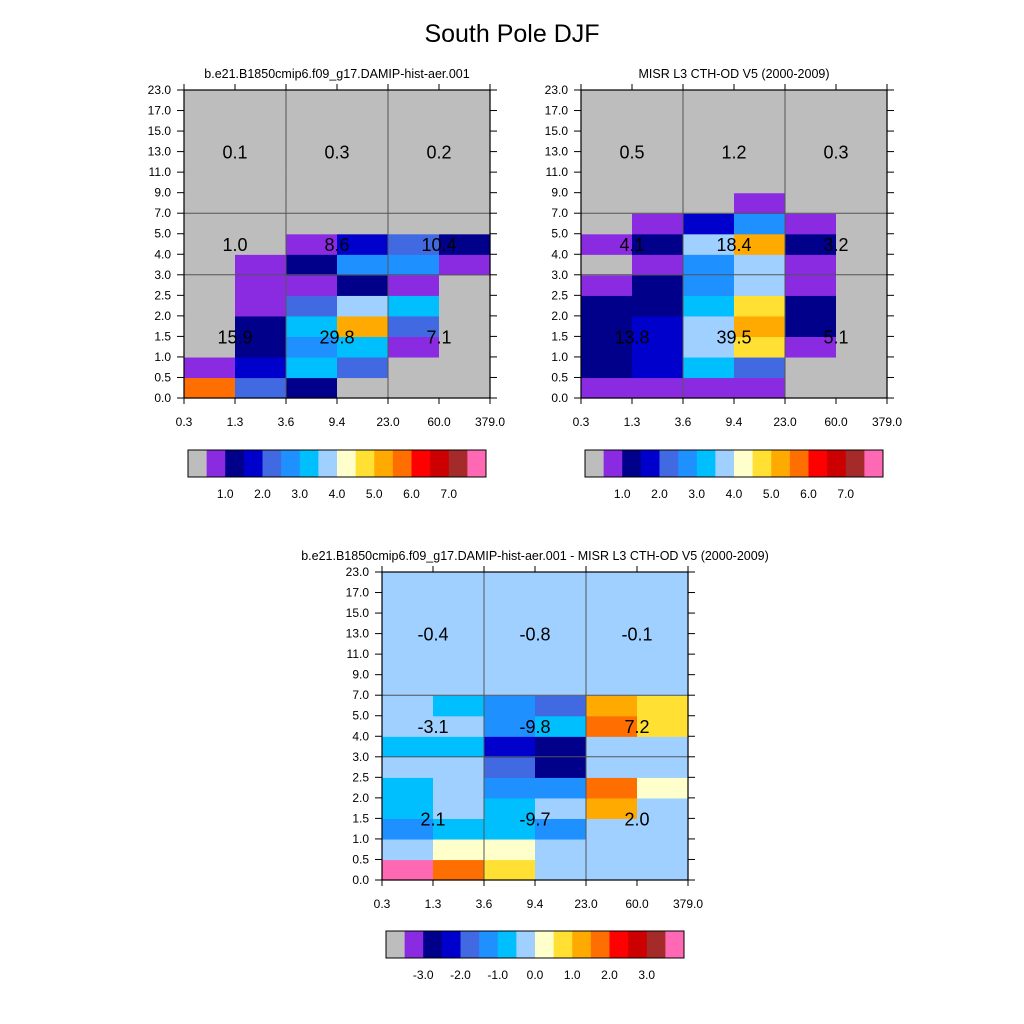 The width and height of the screenshot is (1024, 1024). Describe the element at coordinates (360, 716) in the screenshot. I see `y-tick-label: 5.0` at that location.